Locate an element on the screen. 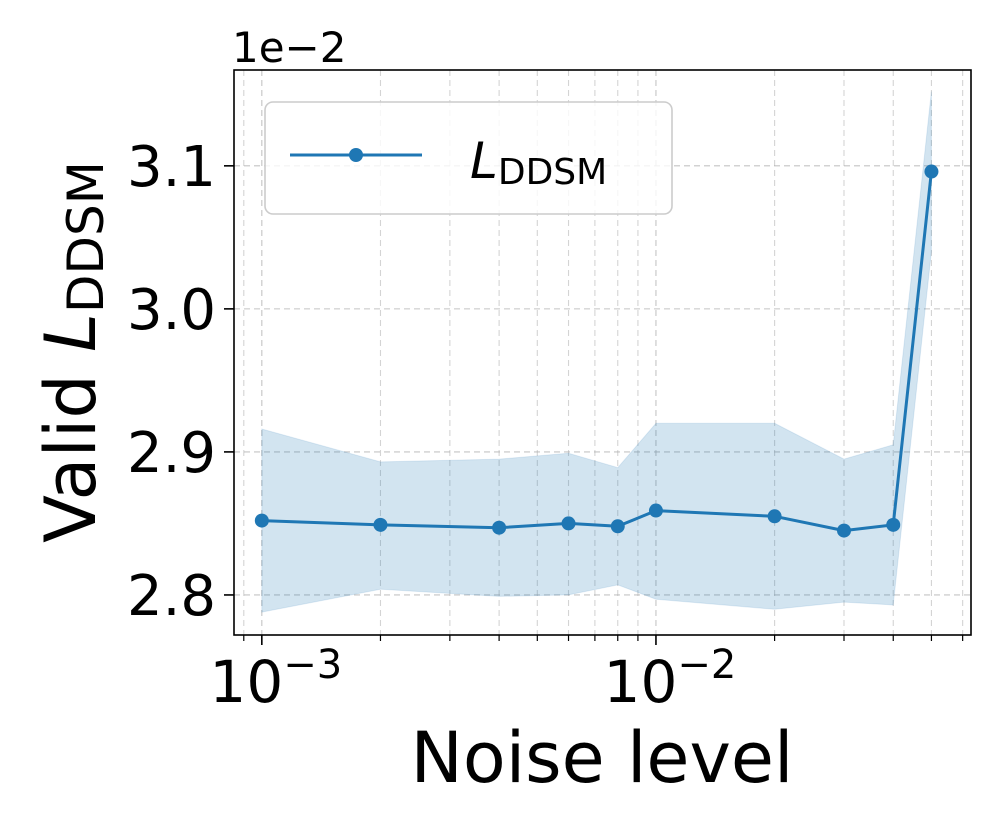 Image resolution: width=996 pixels, height=830 pixels. legend-subscript: DDSM is located at coordinates (552, 172).